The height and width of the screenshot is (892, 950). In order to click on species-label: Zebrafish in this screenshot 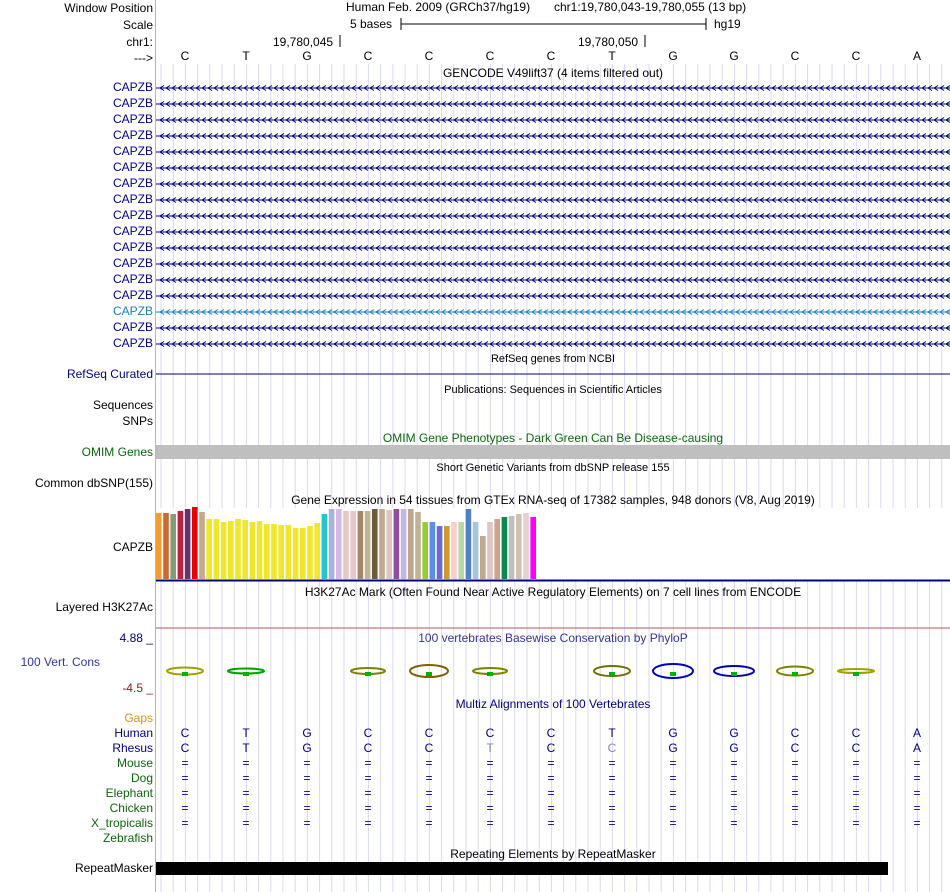, I will do `click(127, 838)`.